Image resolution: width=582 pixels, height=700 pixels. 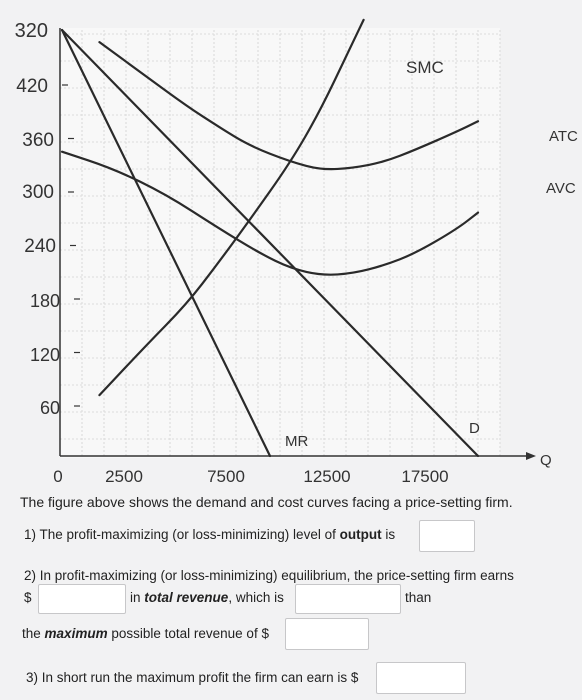 I want to click on than-label: than, so click(x=418, y=597).